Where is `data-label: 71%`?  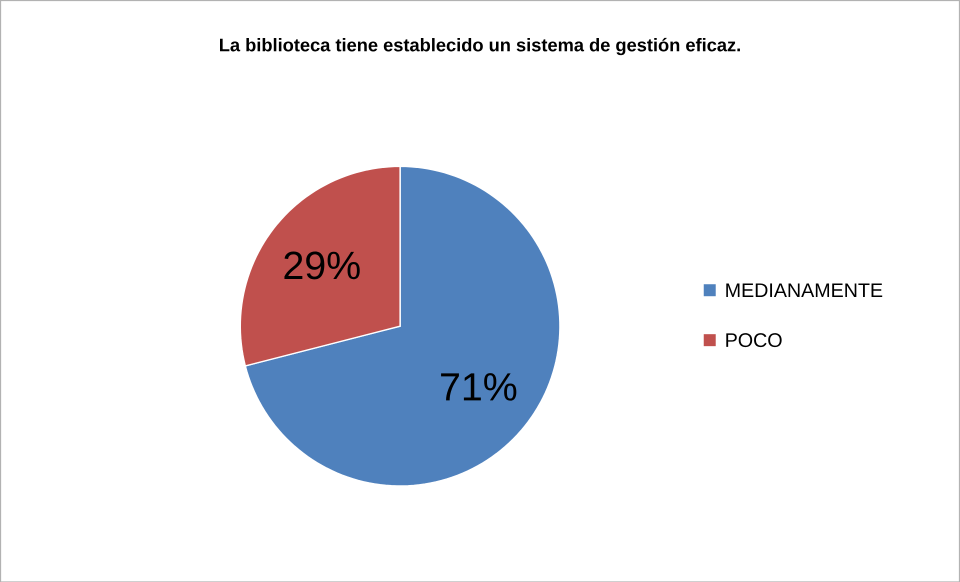 data-label: 71% is located at coordinates (478, 386).